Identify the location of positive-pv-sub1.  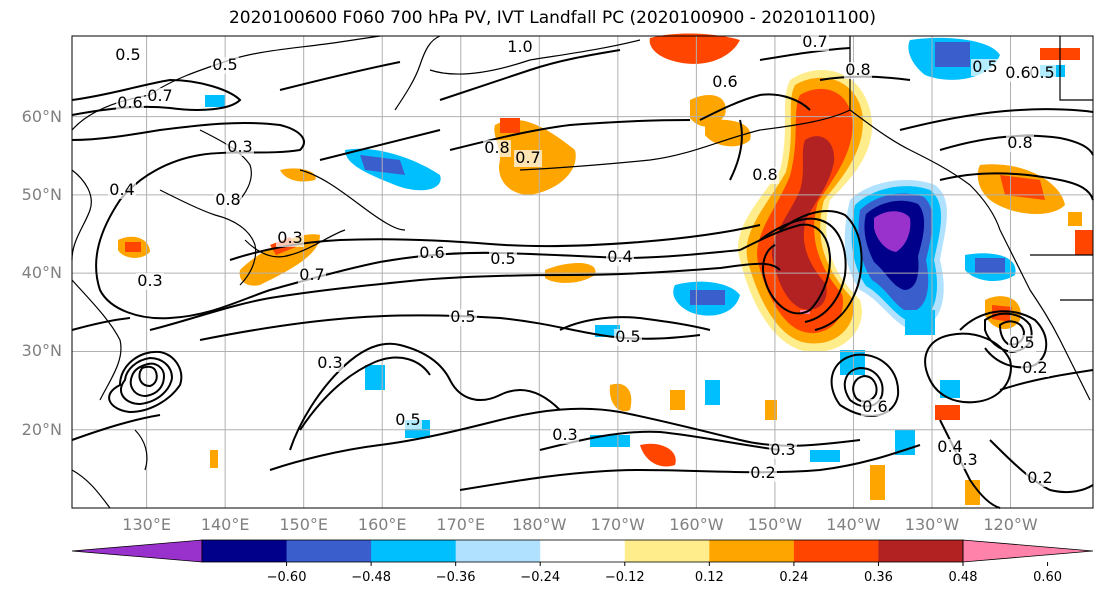
(620, 397).